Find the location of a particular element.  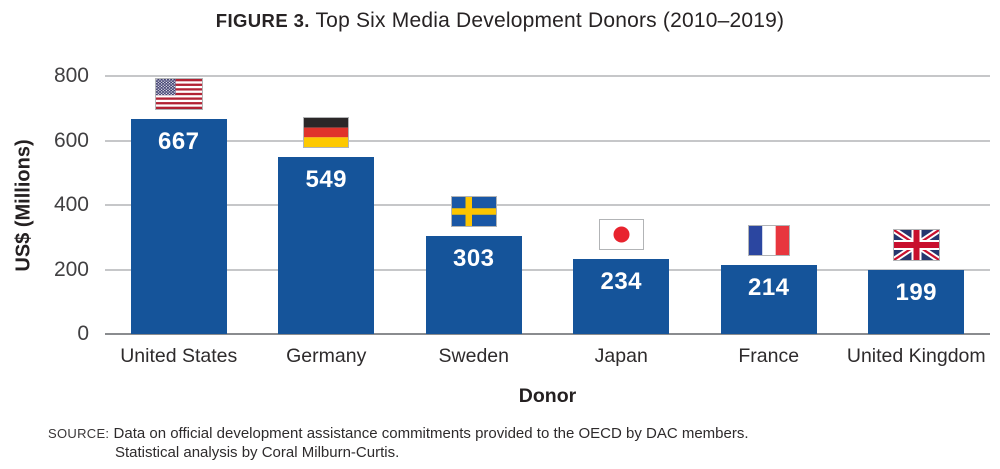

source-label: SOURCE: is located at coordinates (79, 433).